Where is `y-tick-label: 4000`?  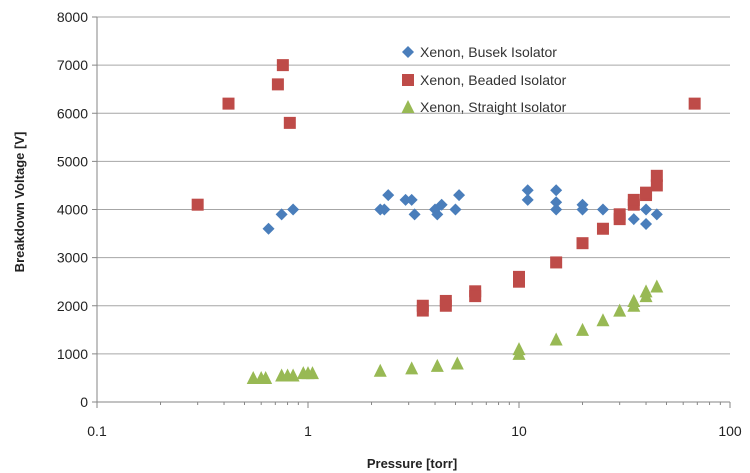
y-tick-label: 4000 is located at coordinates (72, 210).